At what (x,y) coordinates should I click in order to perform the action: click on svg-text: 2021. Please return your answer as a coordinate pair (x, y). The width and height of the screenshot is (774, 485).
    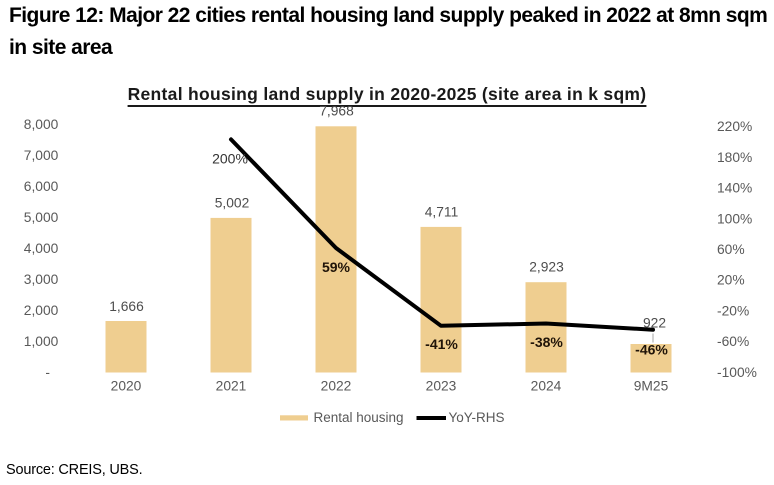
    Looking at the image, I should click on (231, 386).